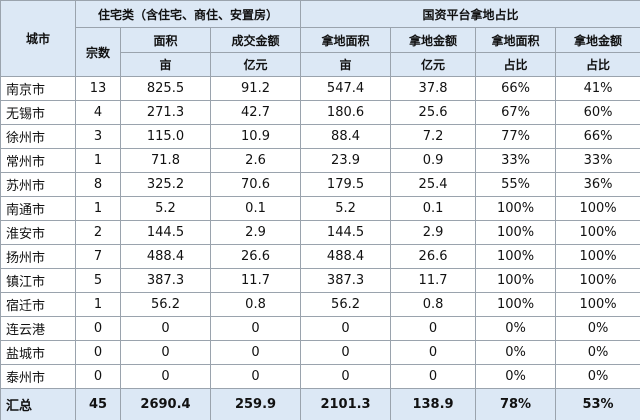 This screenshot has height=420, width=640. Describe the element at coordinates (597, 112) in the screenshot. I see `table-cell: 60%` at that location.